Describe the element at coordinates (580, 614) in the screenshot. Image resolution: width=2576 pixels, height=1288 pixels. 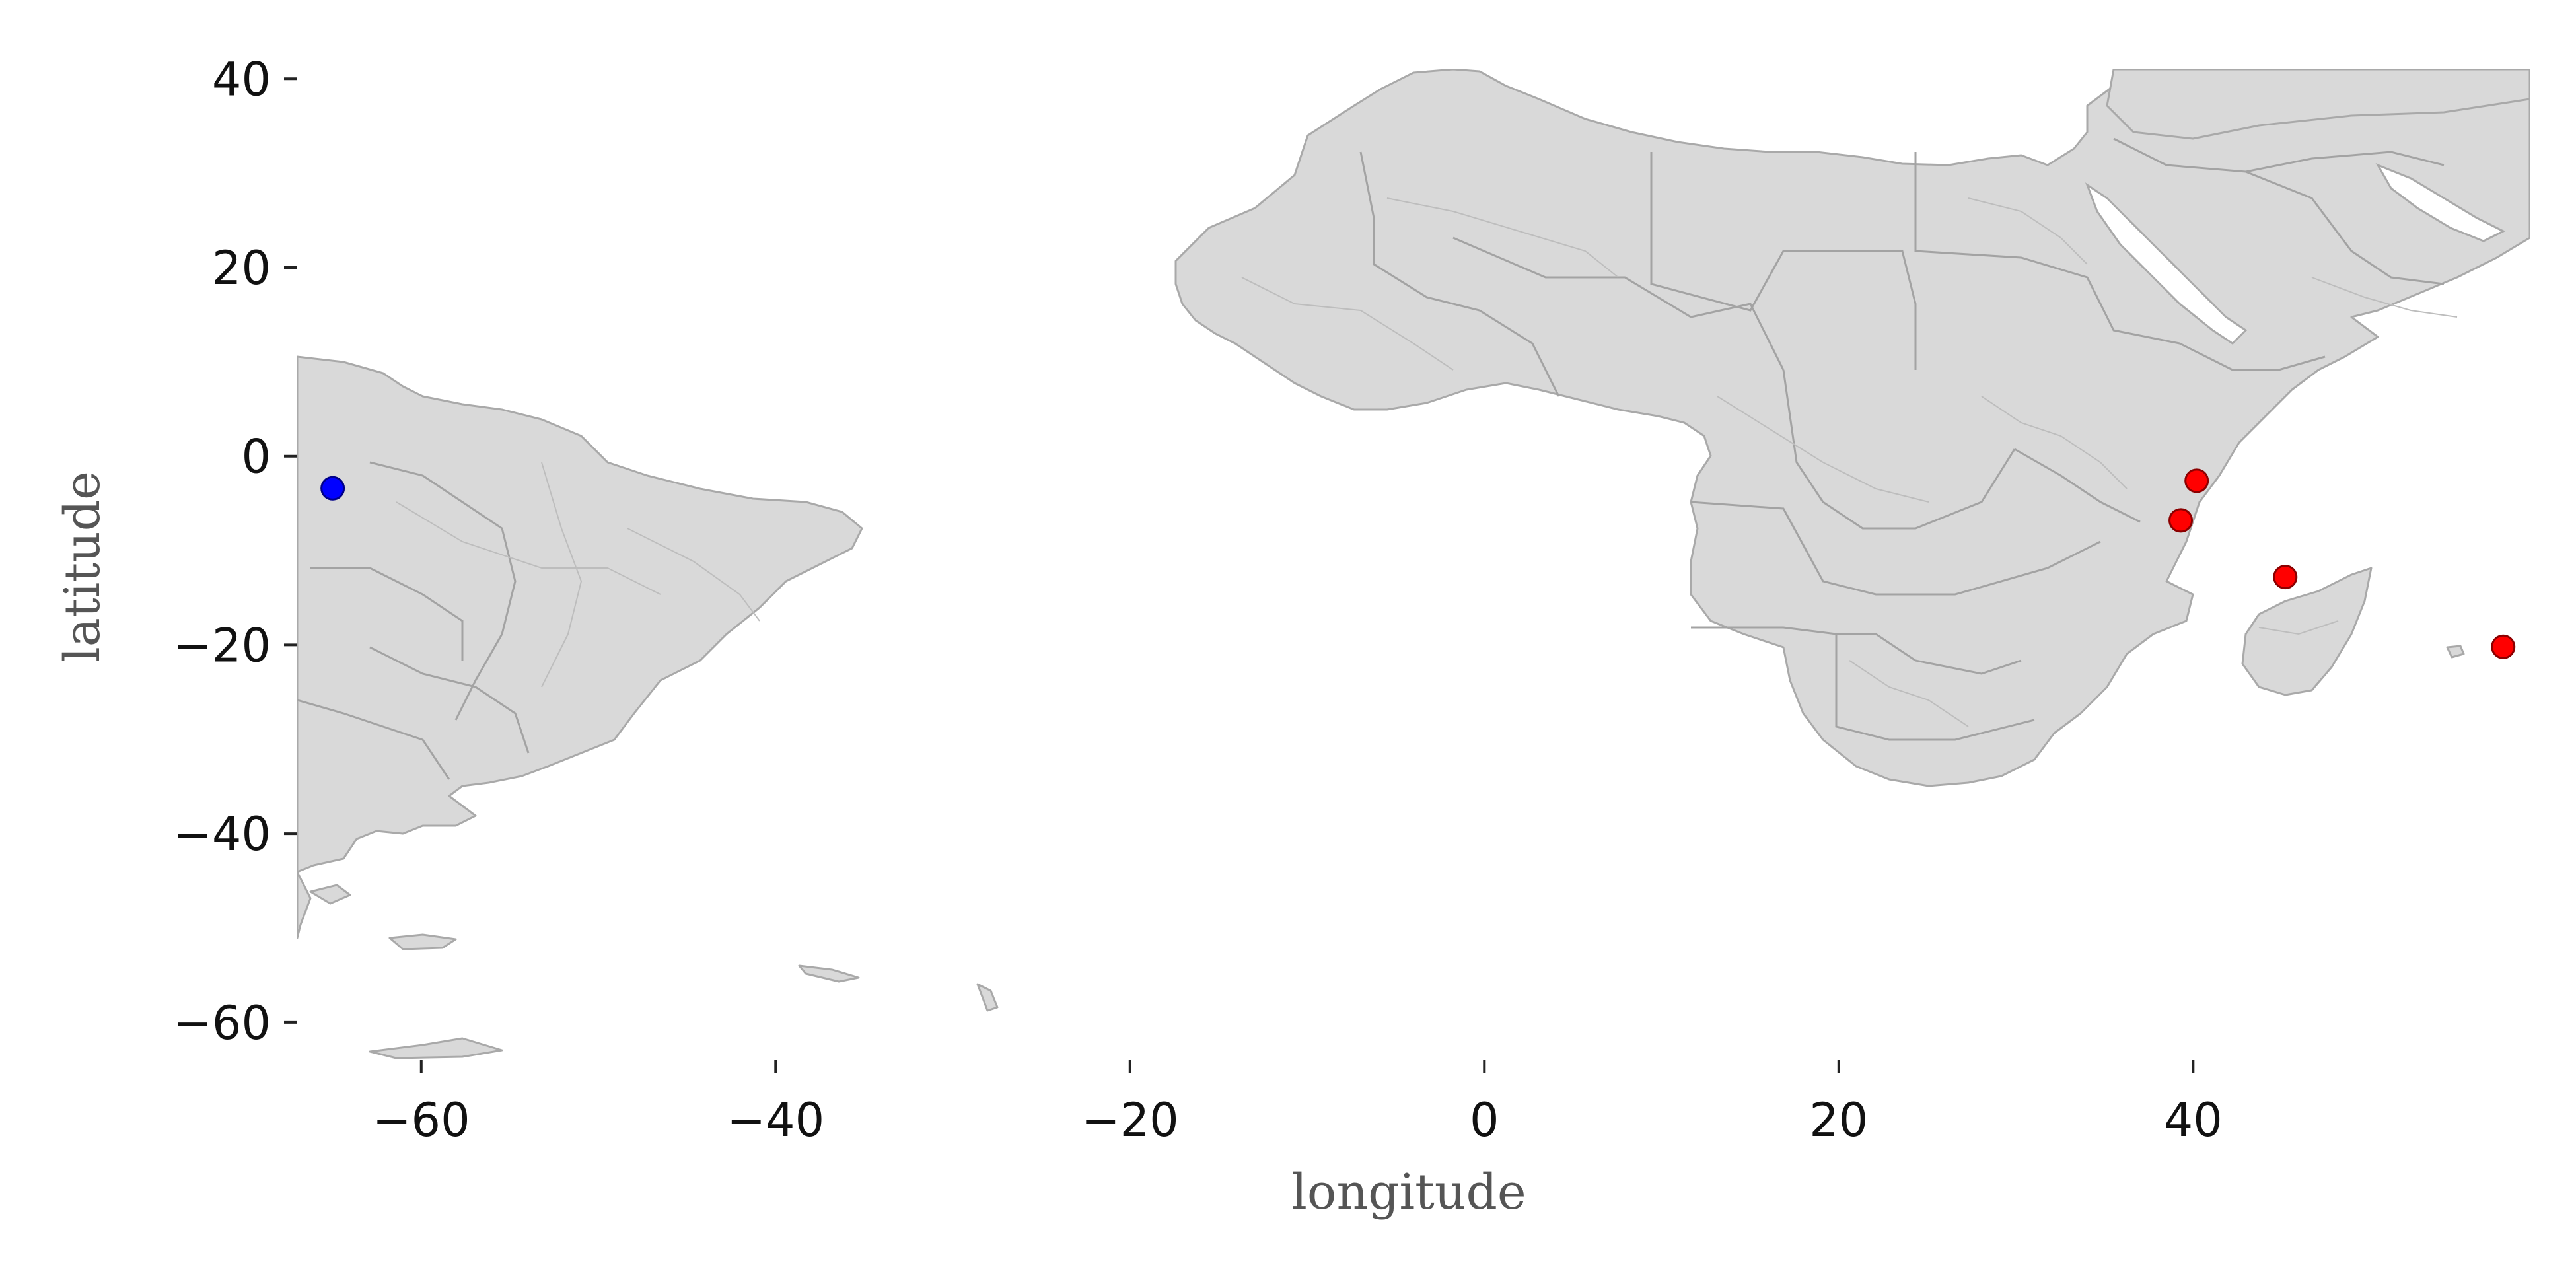
I see `land-south-america` at that location.